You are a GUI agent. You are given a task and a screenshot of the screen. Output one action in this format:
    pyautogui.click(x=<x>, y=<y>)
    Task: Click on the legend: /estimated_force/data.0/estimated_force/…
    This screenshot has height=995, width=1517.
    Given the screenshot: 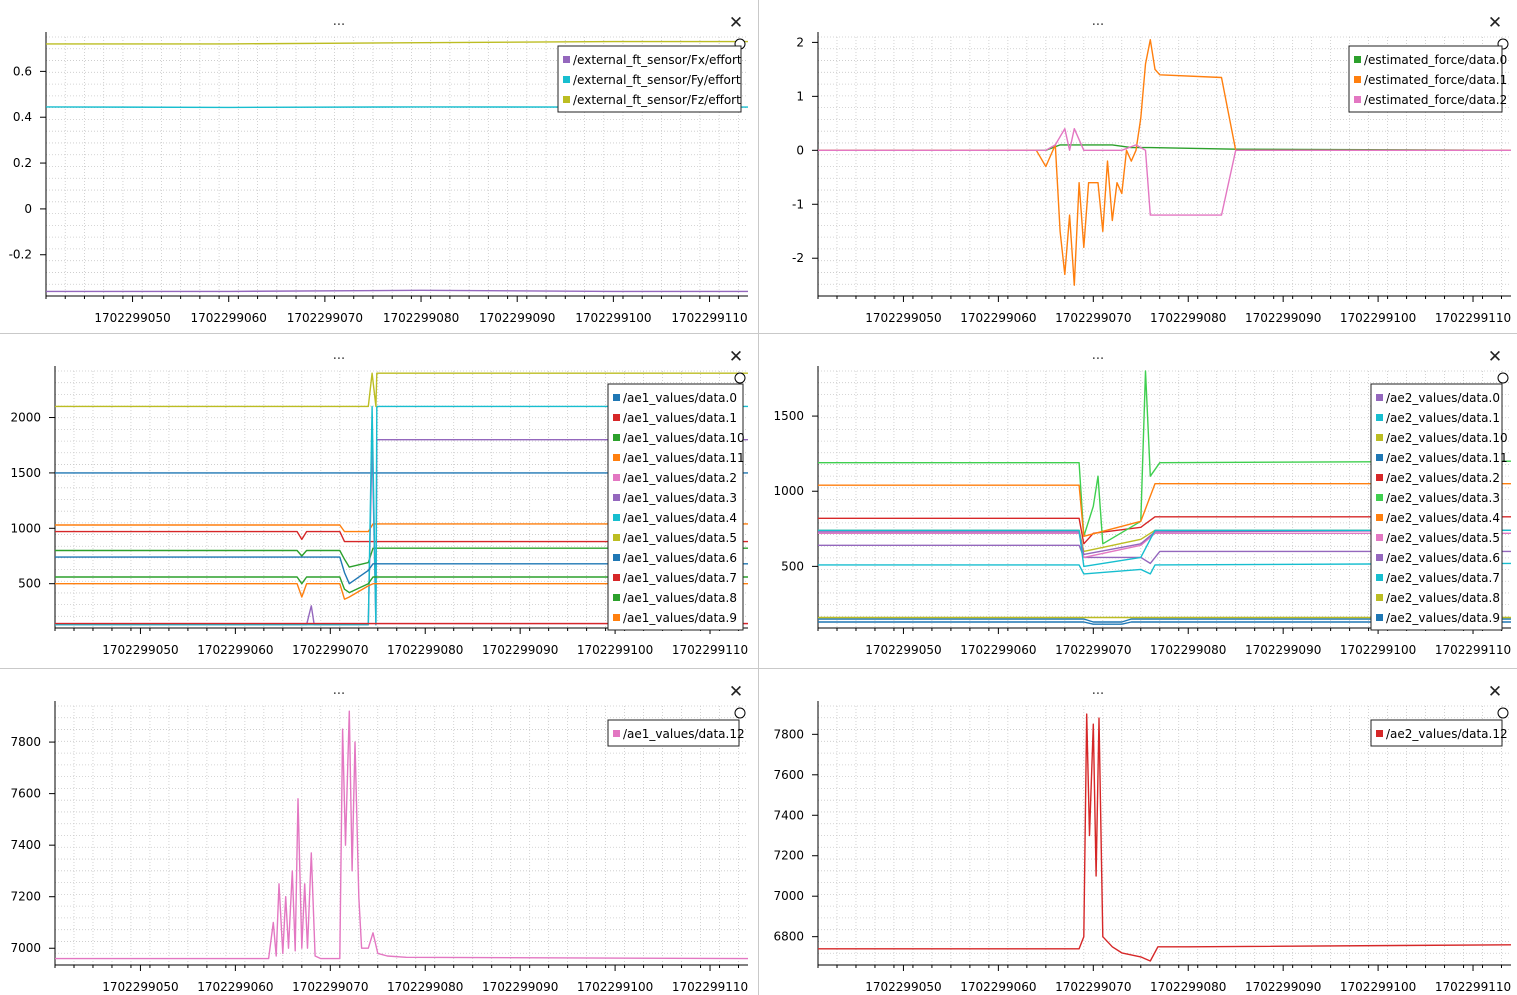 What is the action you would take?
    pyautogui.click(x=1427, y=79)
    